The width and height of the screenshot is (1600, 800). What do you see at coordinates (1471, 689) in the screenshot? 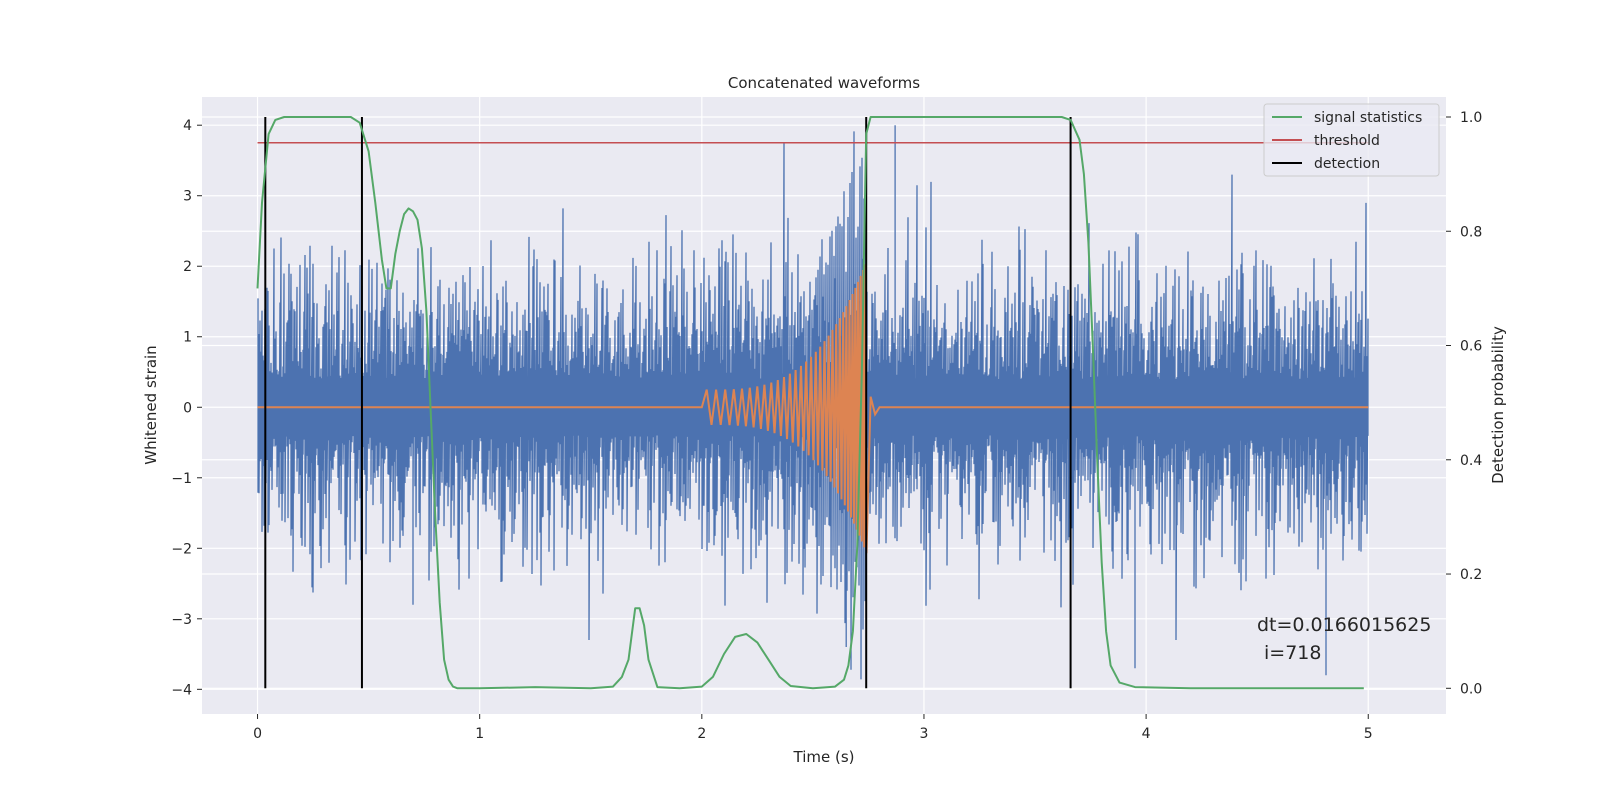
I see `y2-tick-label: 0.0` at bounding box center [1471, 689].